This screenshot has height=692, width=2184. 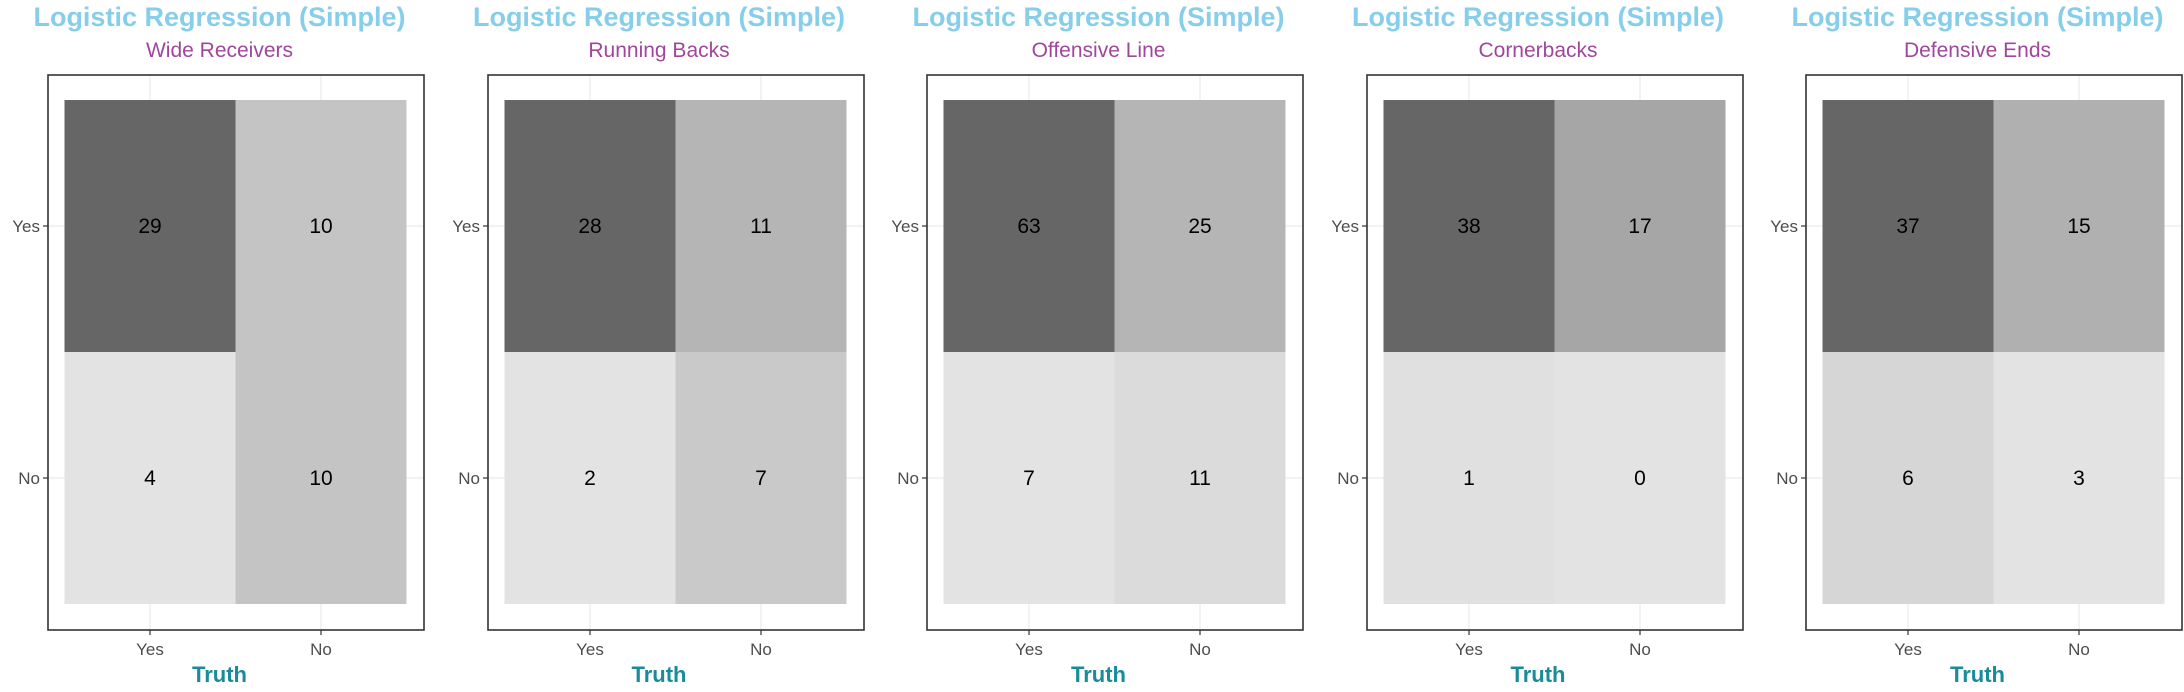 I want to click on cell-value: 4, so click(x=150, y=478).